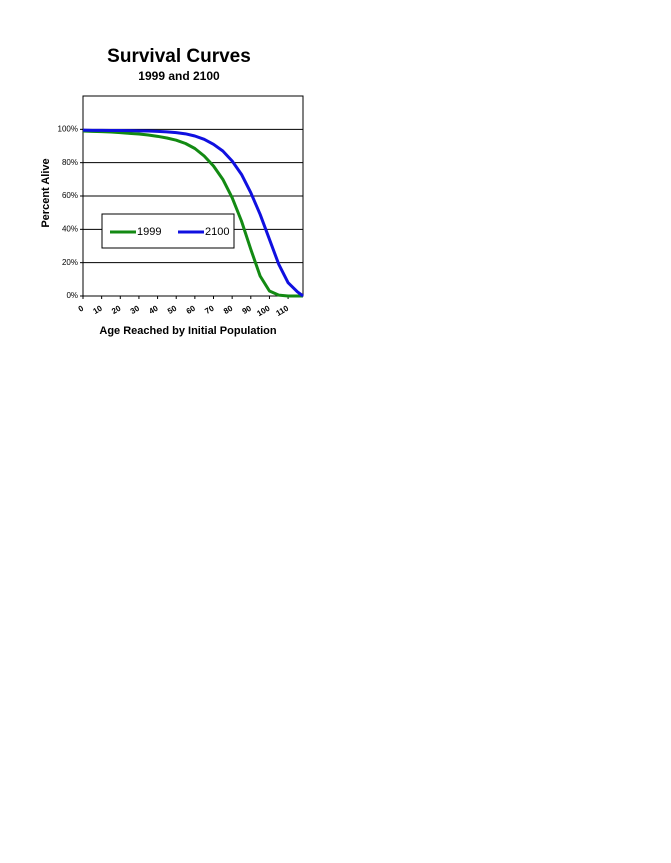 This screenshot has width=671, height=863. What do you see at coordinates (116, 309) in the screenshot?
I see `x-tick-label: 20` at bounding box center [116, 309].